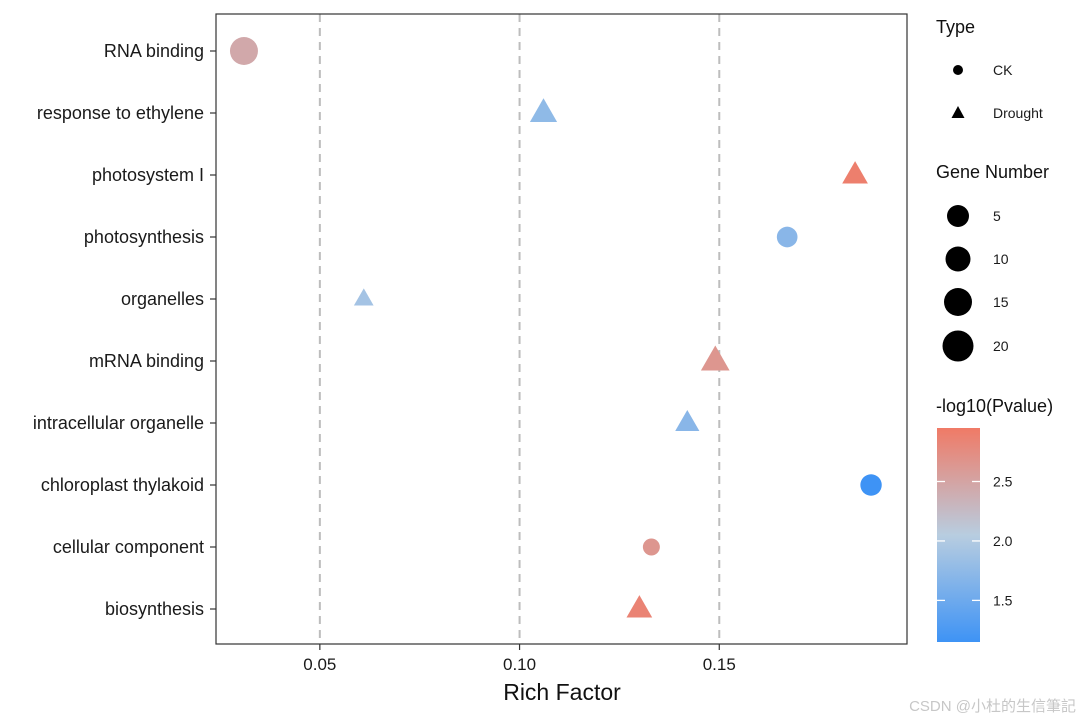 The height and width of the screenshot is (720, 1080). What do you see at coordinates (651, 547) in the screenshot?
I see `point-cellular-component` at bounding box center [651, 547].